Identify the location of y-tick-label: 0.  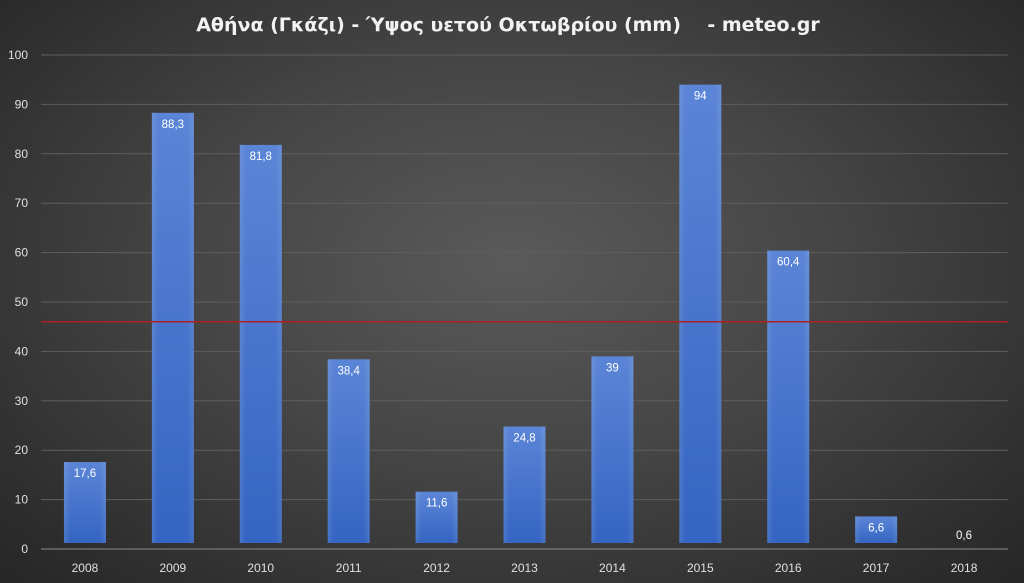
(24, 549).